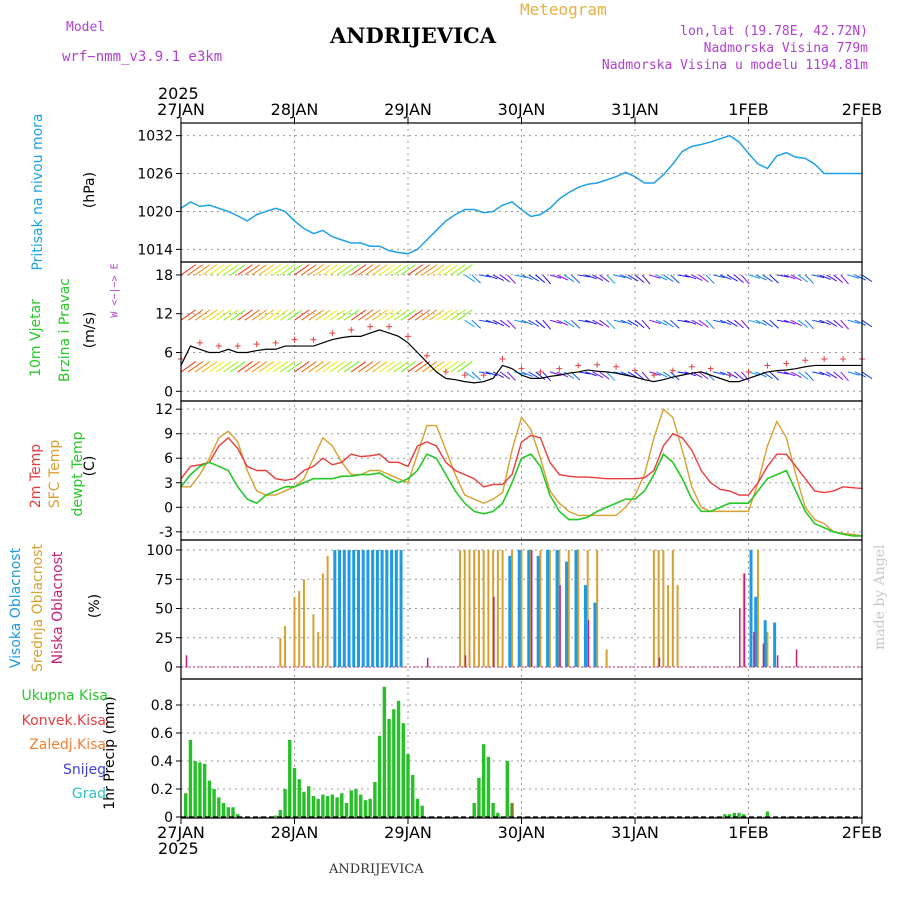 Image resolution: width=900 pixels, height=900 pixels. Describe the element at coordinates (164, 580) in the screenshot. I see `cloud-ytick-label: 75` at that location.